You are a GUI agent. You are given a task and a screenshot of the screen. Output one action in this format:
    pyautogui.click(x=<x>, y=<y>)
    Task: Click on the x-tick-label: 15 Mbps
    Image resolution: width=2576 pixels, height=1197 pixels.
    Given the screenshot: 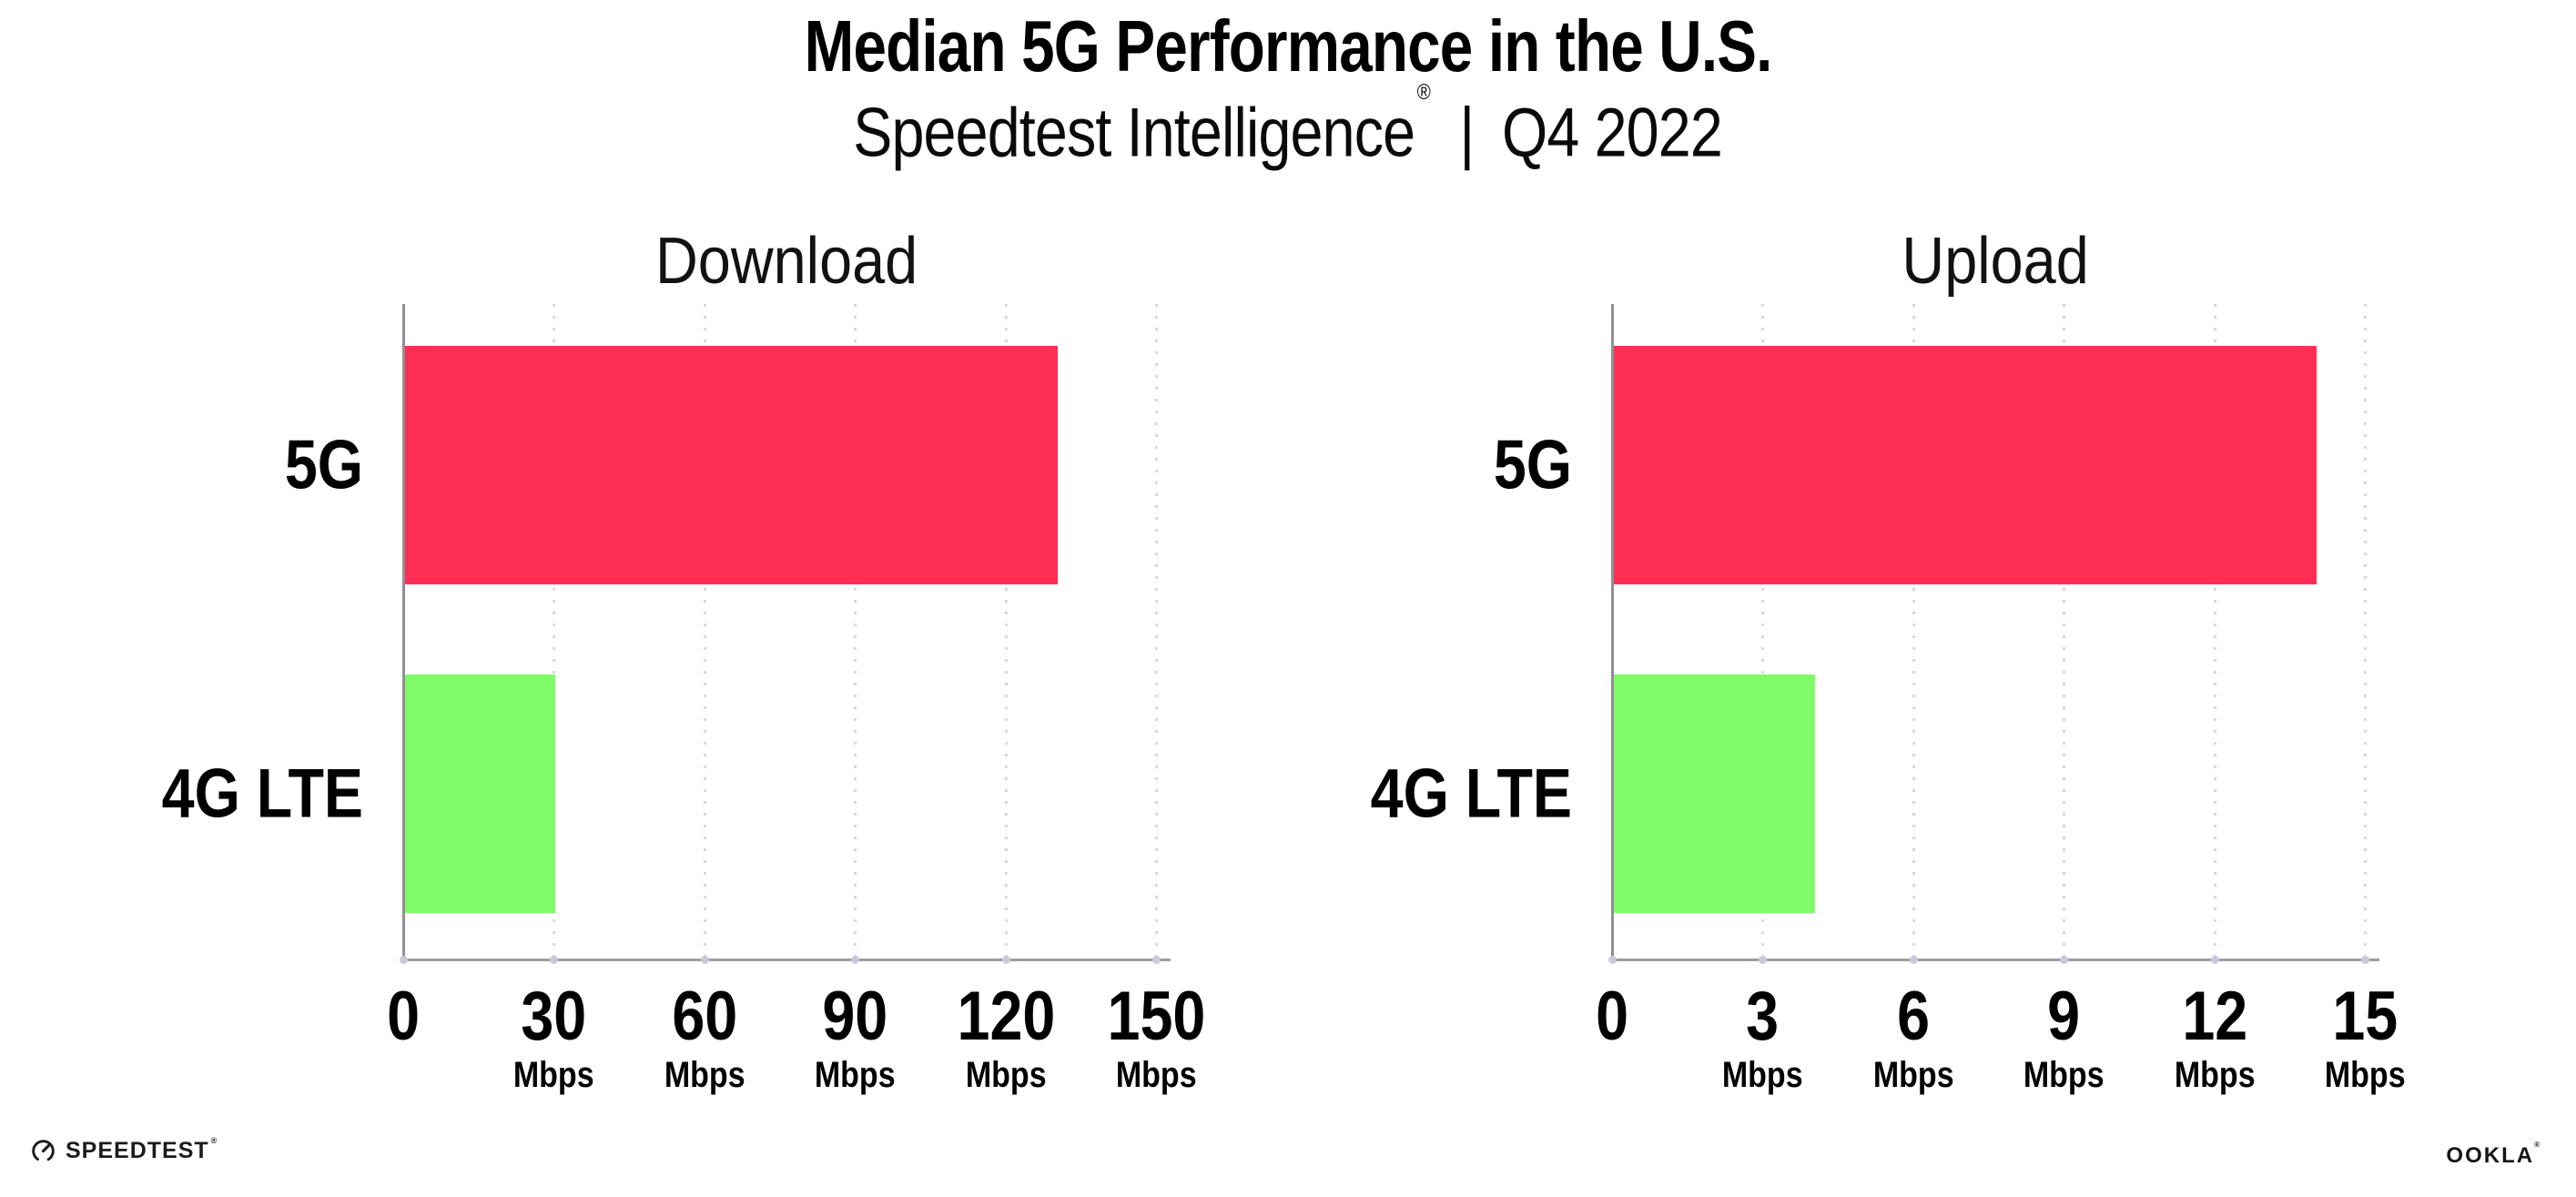 What is the action you would take?
    pyautogui.click(x=2365, y=1036)
    